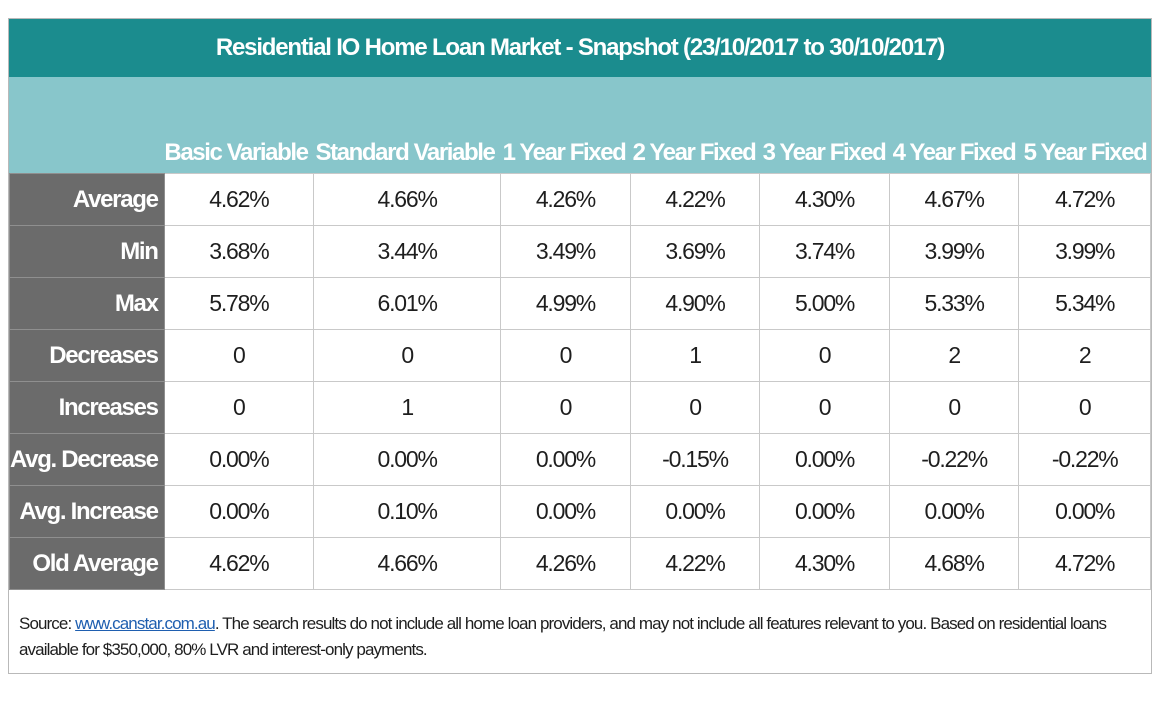 This screenshot has width=1160, height=704. I want to click on table-cell: 3.44%, so click(407, 251).